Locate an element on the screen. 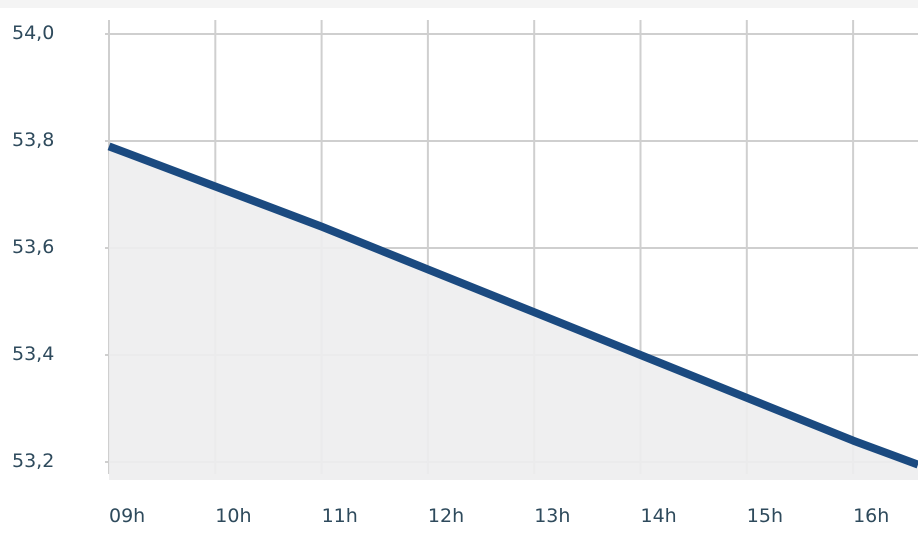 Image resolution: width=918 pixels, height=536 pixels. y-tick-label: 53,4 is located at coordinates (33, 354).